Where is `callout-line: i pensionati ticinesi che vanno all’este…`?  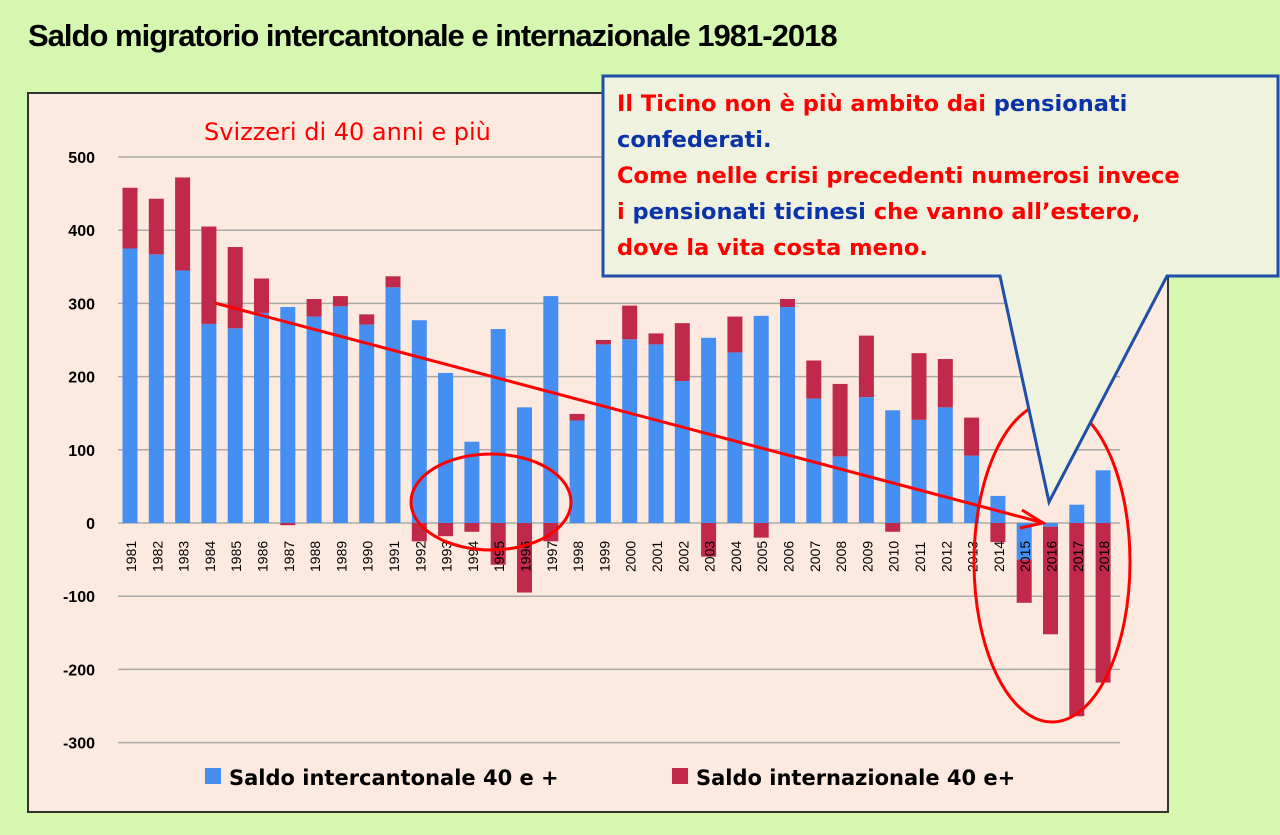
callout-line: i pensionati ticinesi che vanno all’este… is located at coordinates (942, 212).